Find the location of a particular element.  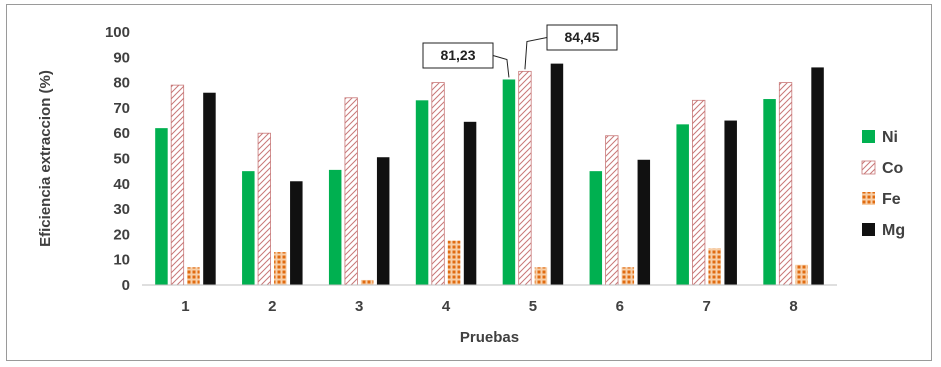

x-tick-label: 8 is located at coordinates (793, 306).